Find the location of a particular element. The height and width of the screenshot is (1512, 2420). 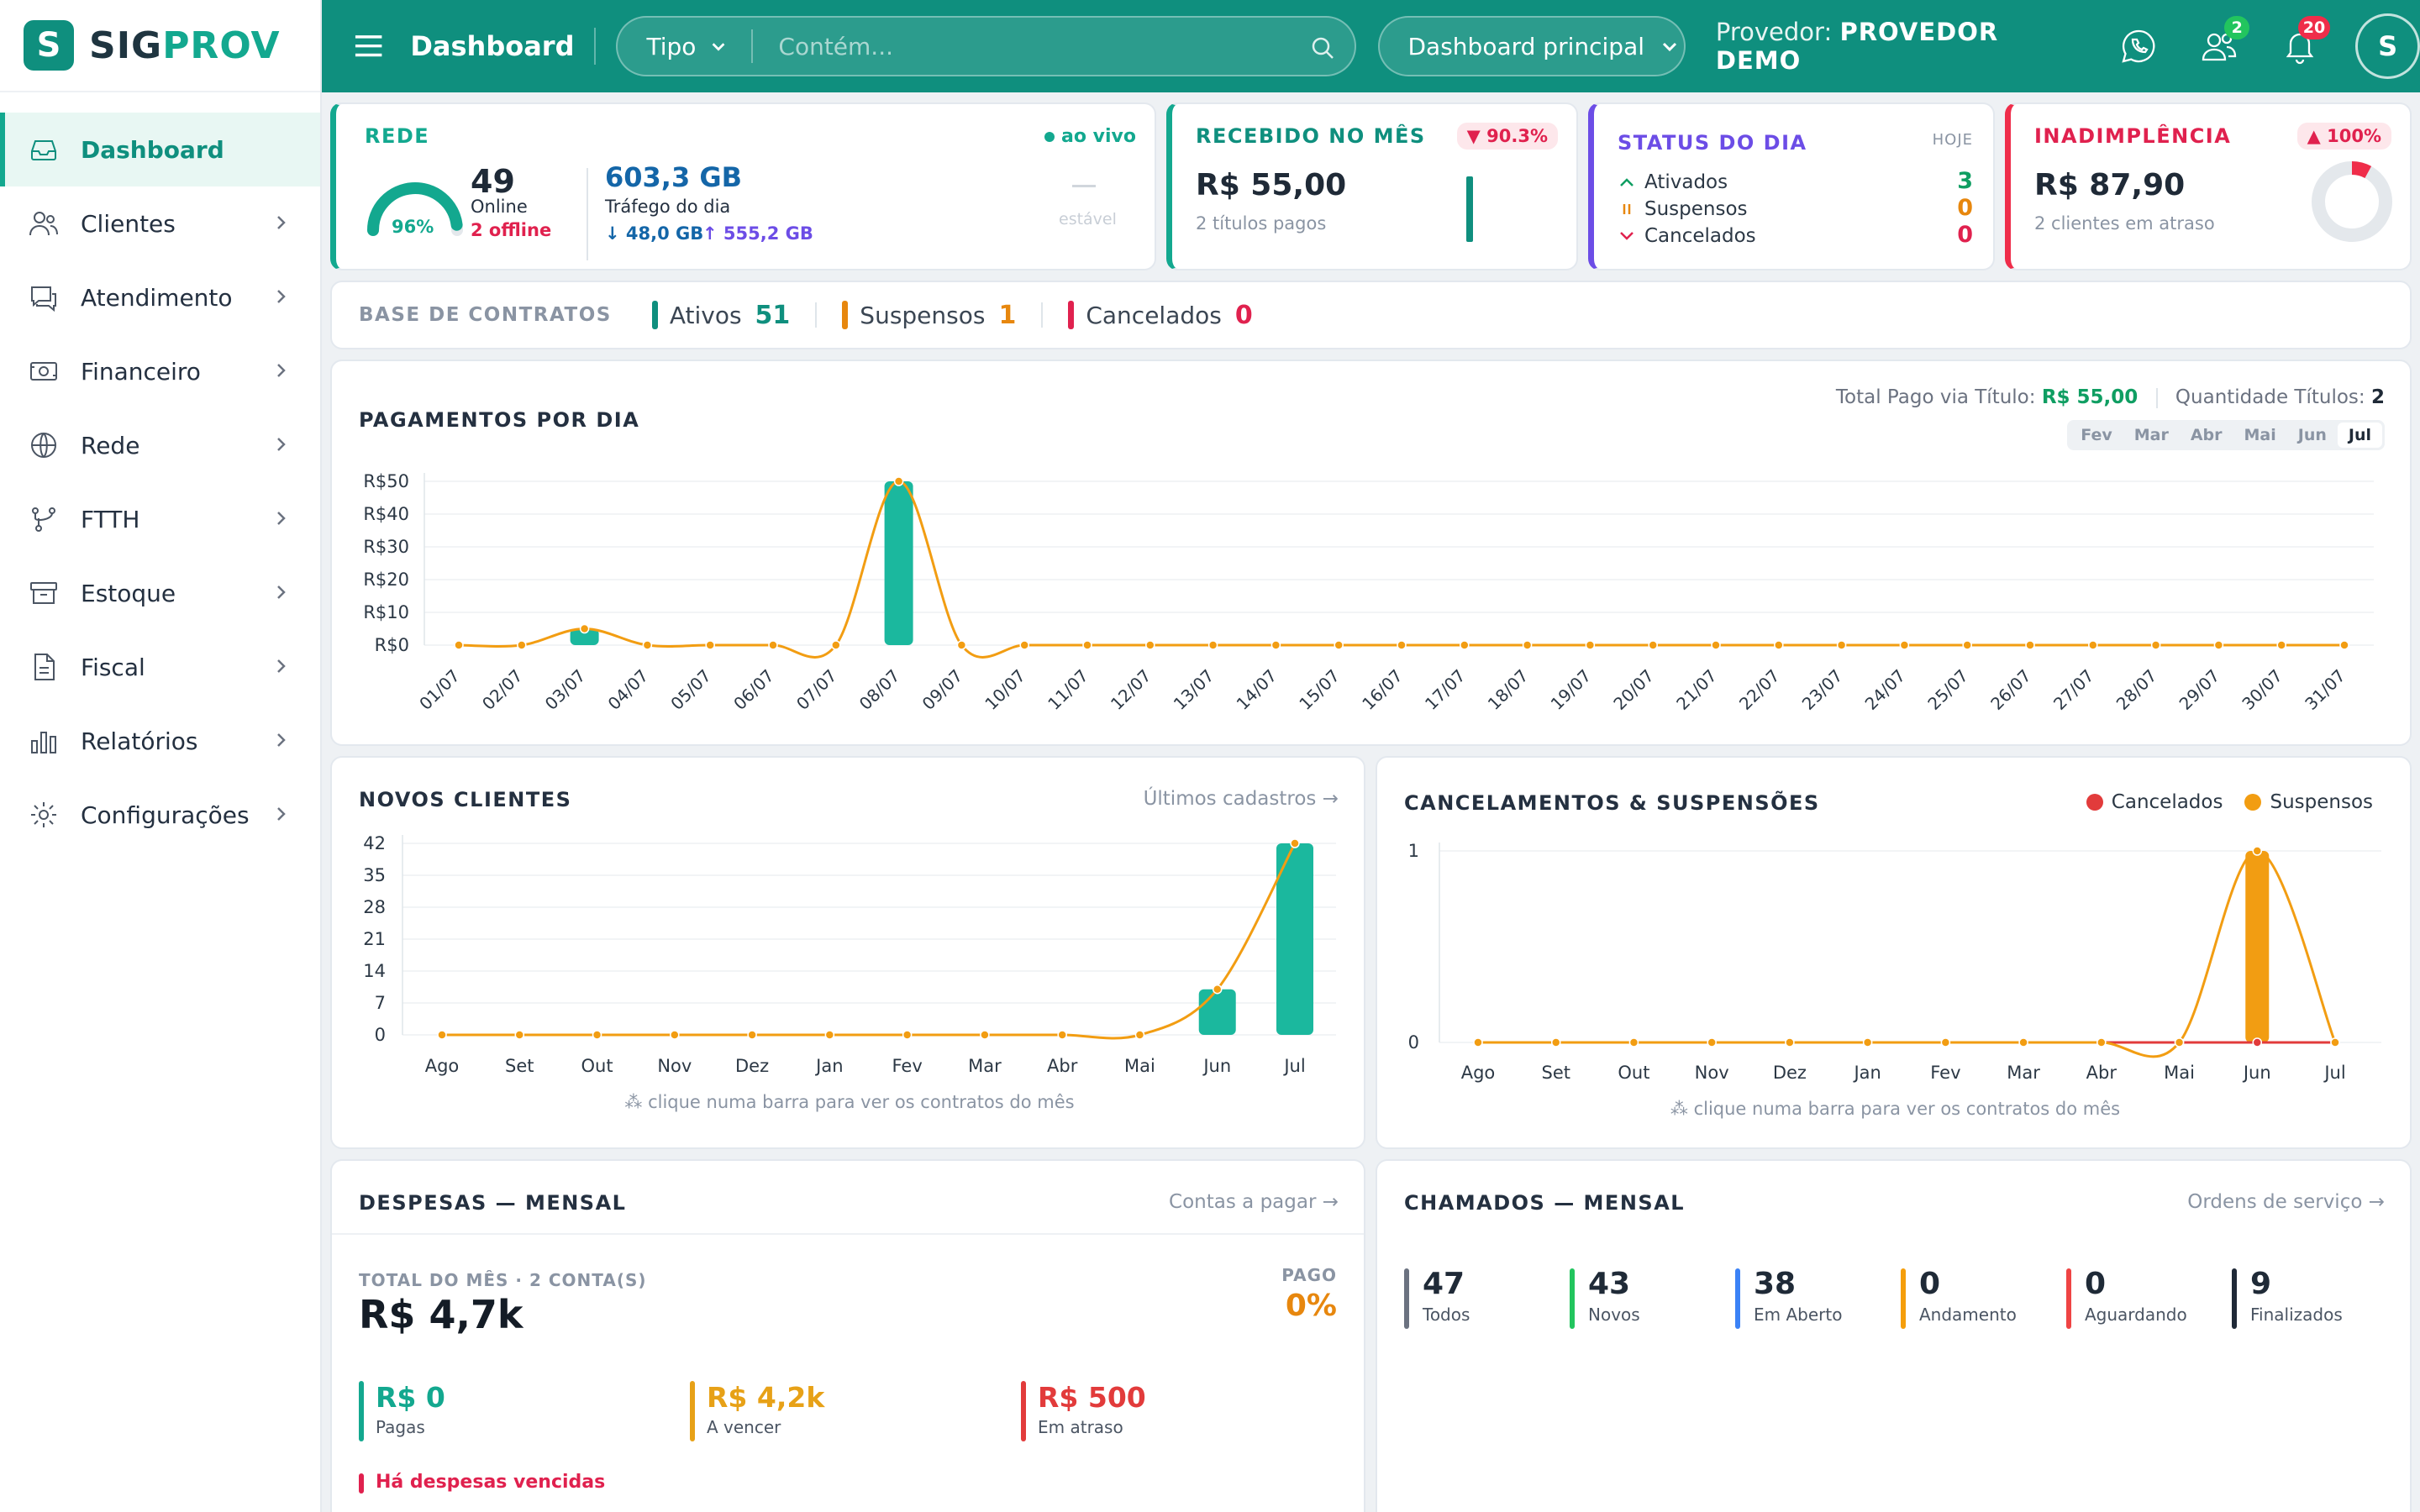

online-count: 49 is located at coordinates (493, 181).